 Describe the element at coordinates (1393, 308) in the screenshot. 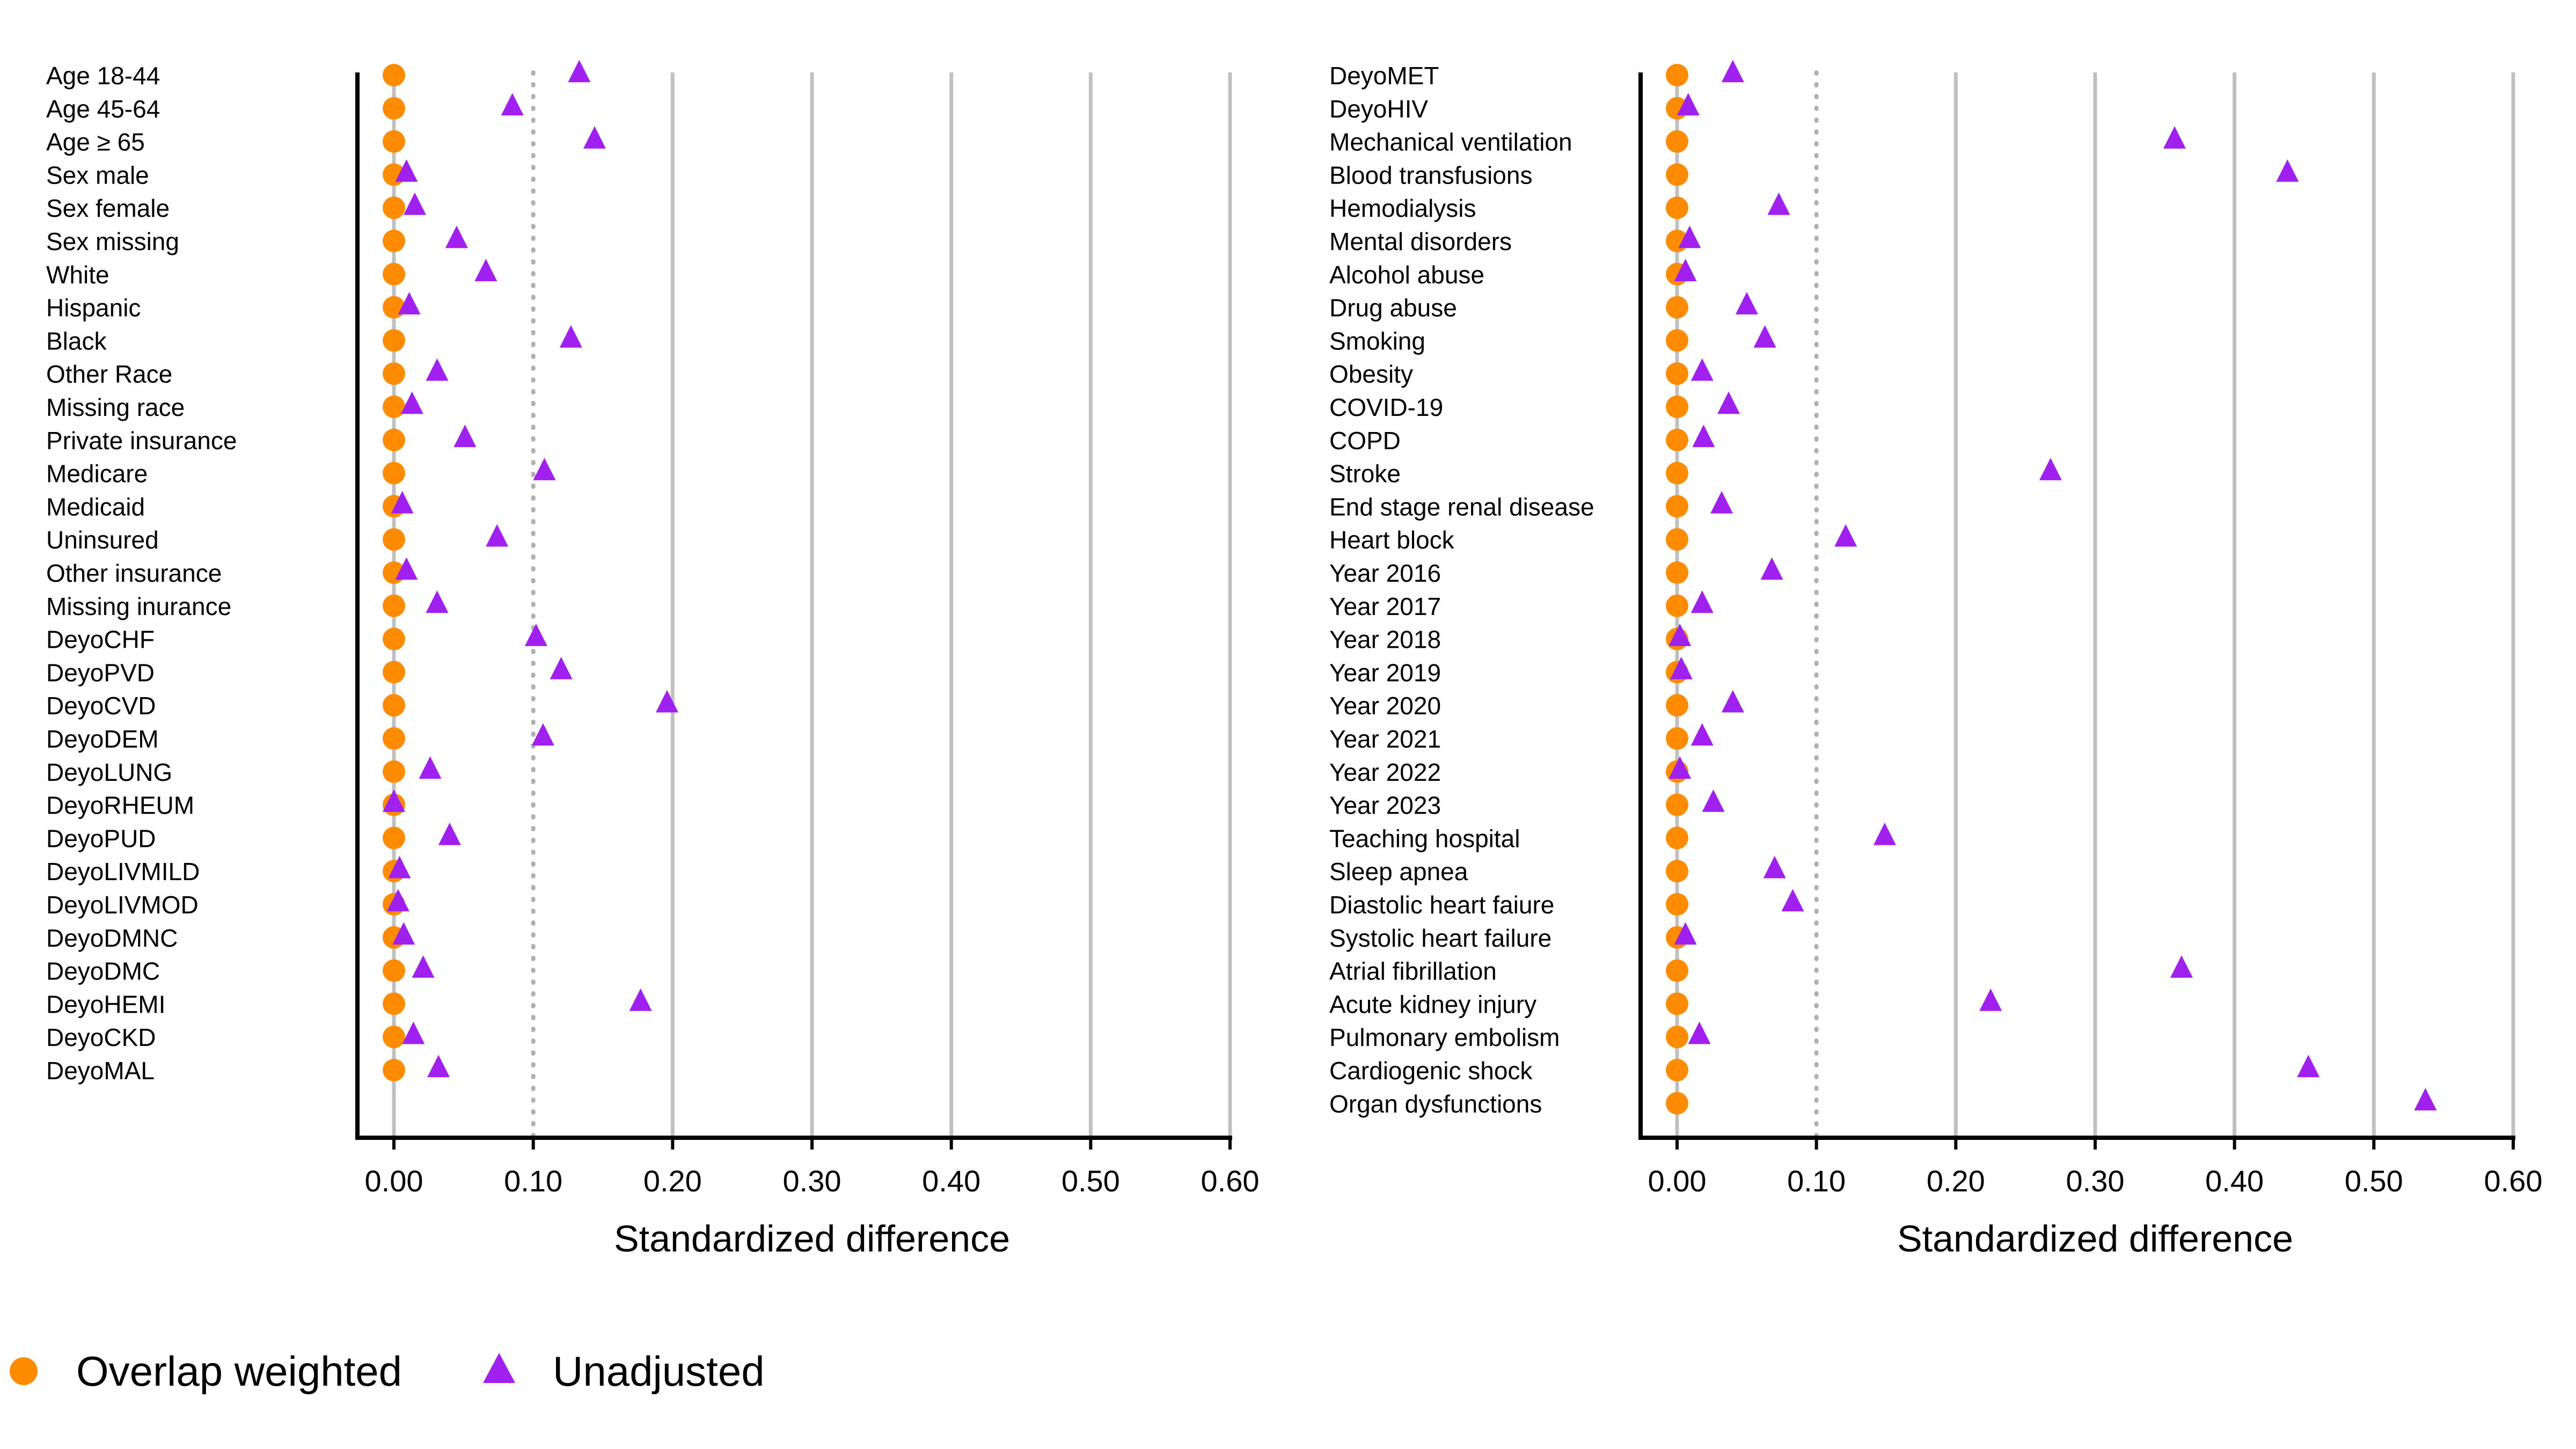

I see `row-label: Drug abuse` at that location.